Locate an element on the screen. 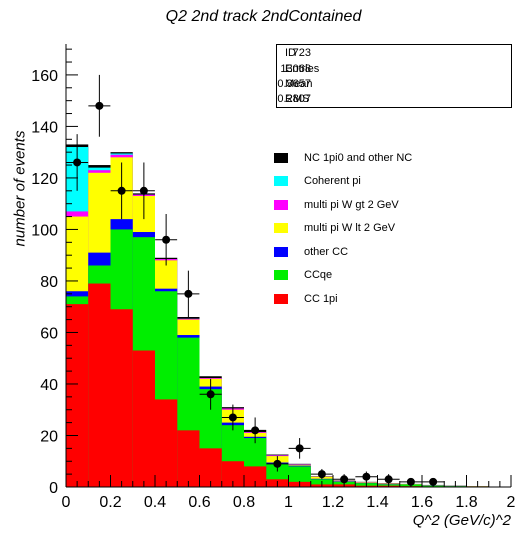 The height and width of the screenshot is (544, 527). stats-row-rms: RMS 0.2807 is located at coordinates (344, 99).